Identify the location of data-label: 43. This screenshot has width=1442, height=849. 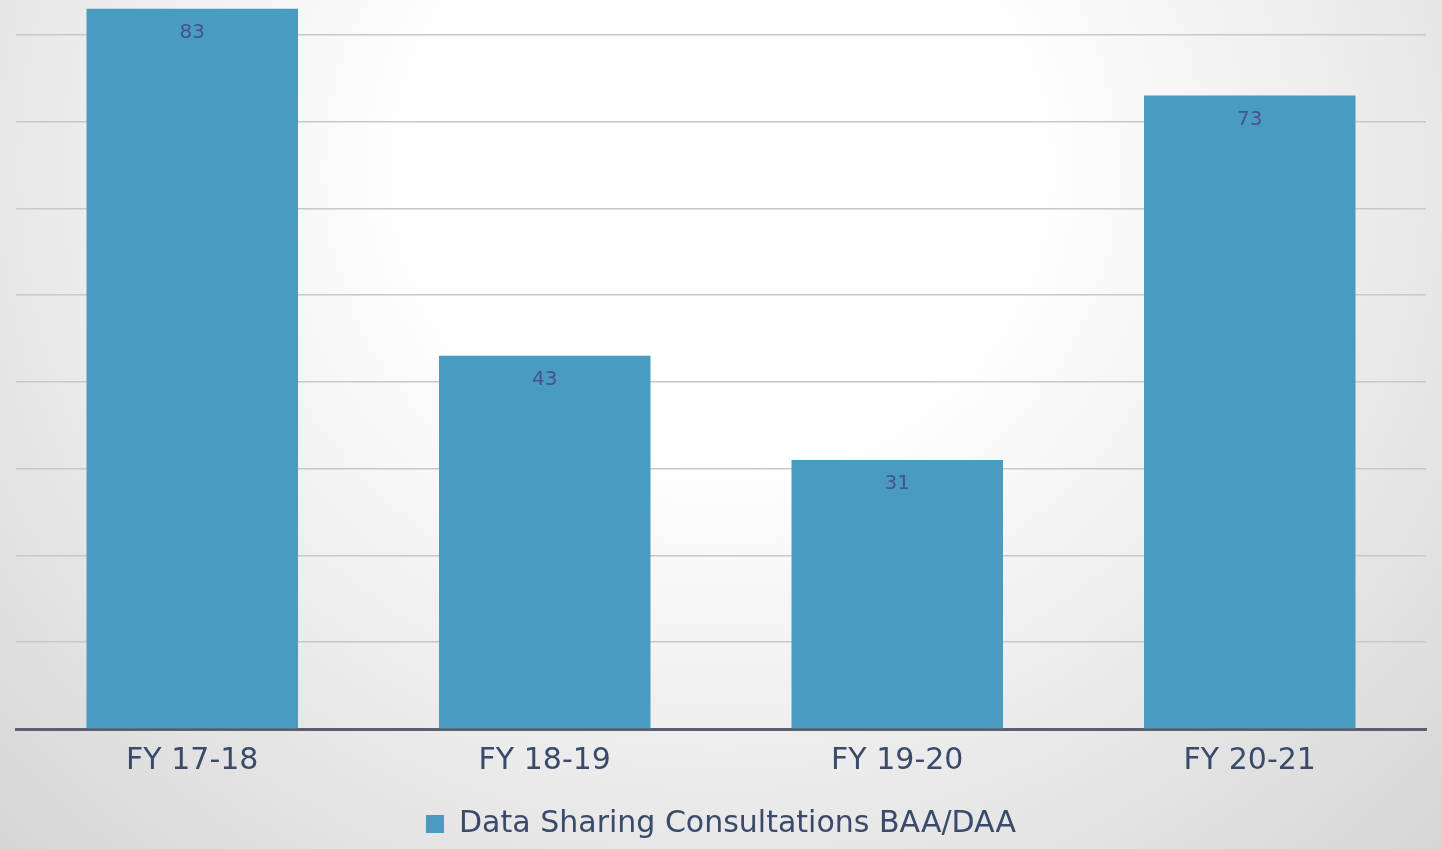
(545, 378).